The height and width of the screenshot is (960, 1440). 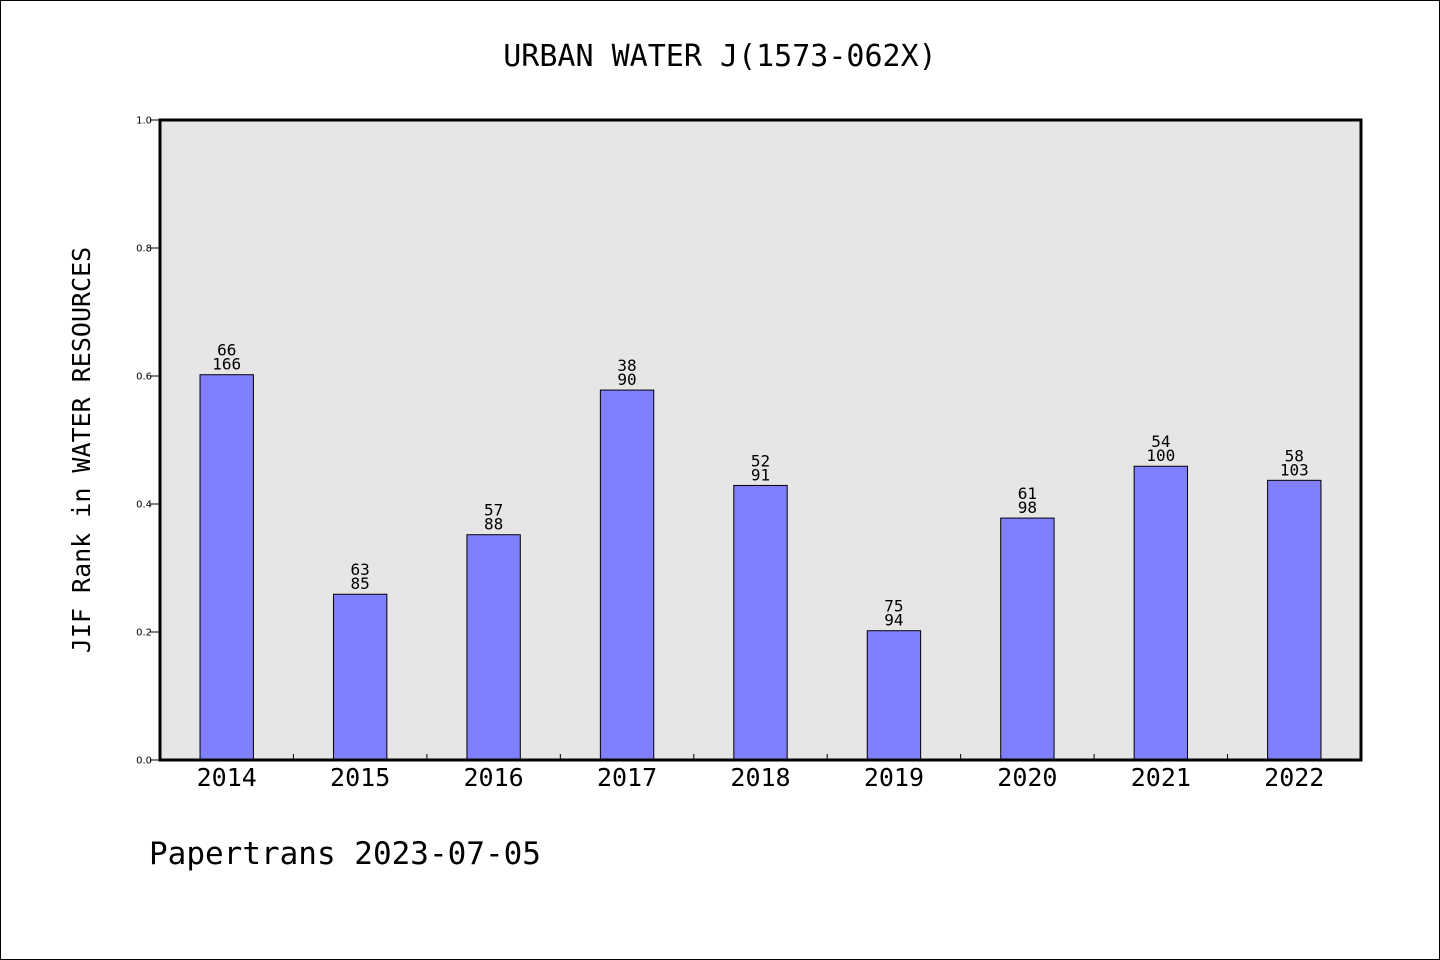 I want to click on x-tick-label: 2016, so click(x=494, y=777).